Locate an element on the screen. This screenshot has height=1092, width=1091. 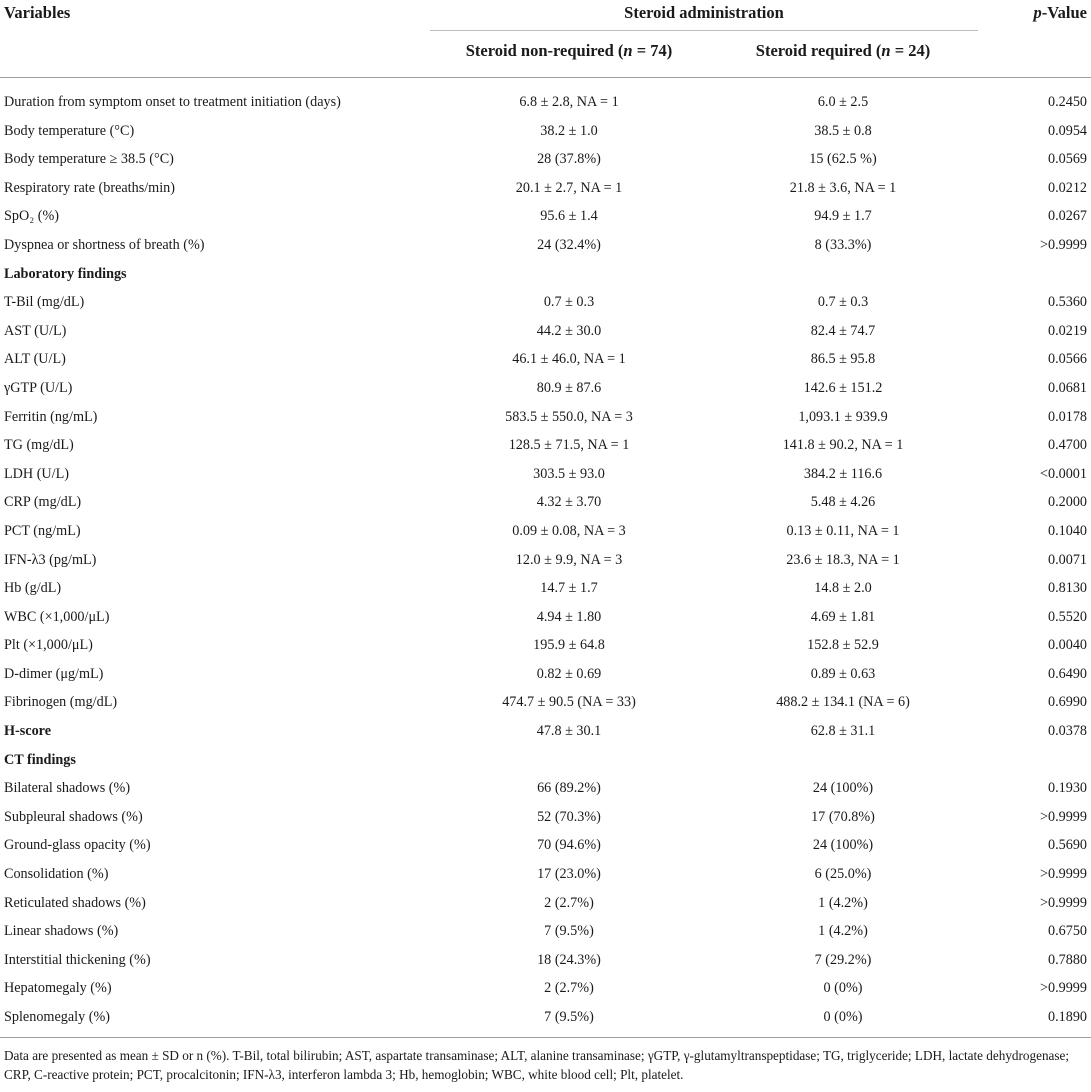
row-label: CT findings is located at coordinates (40, 759).